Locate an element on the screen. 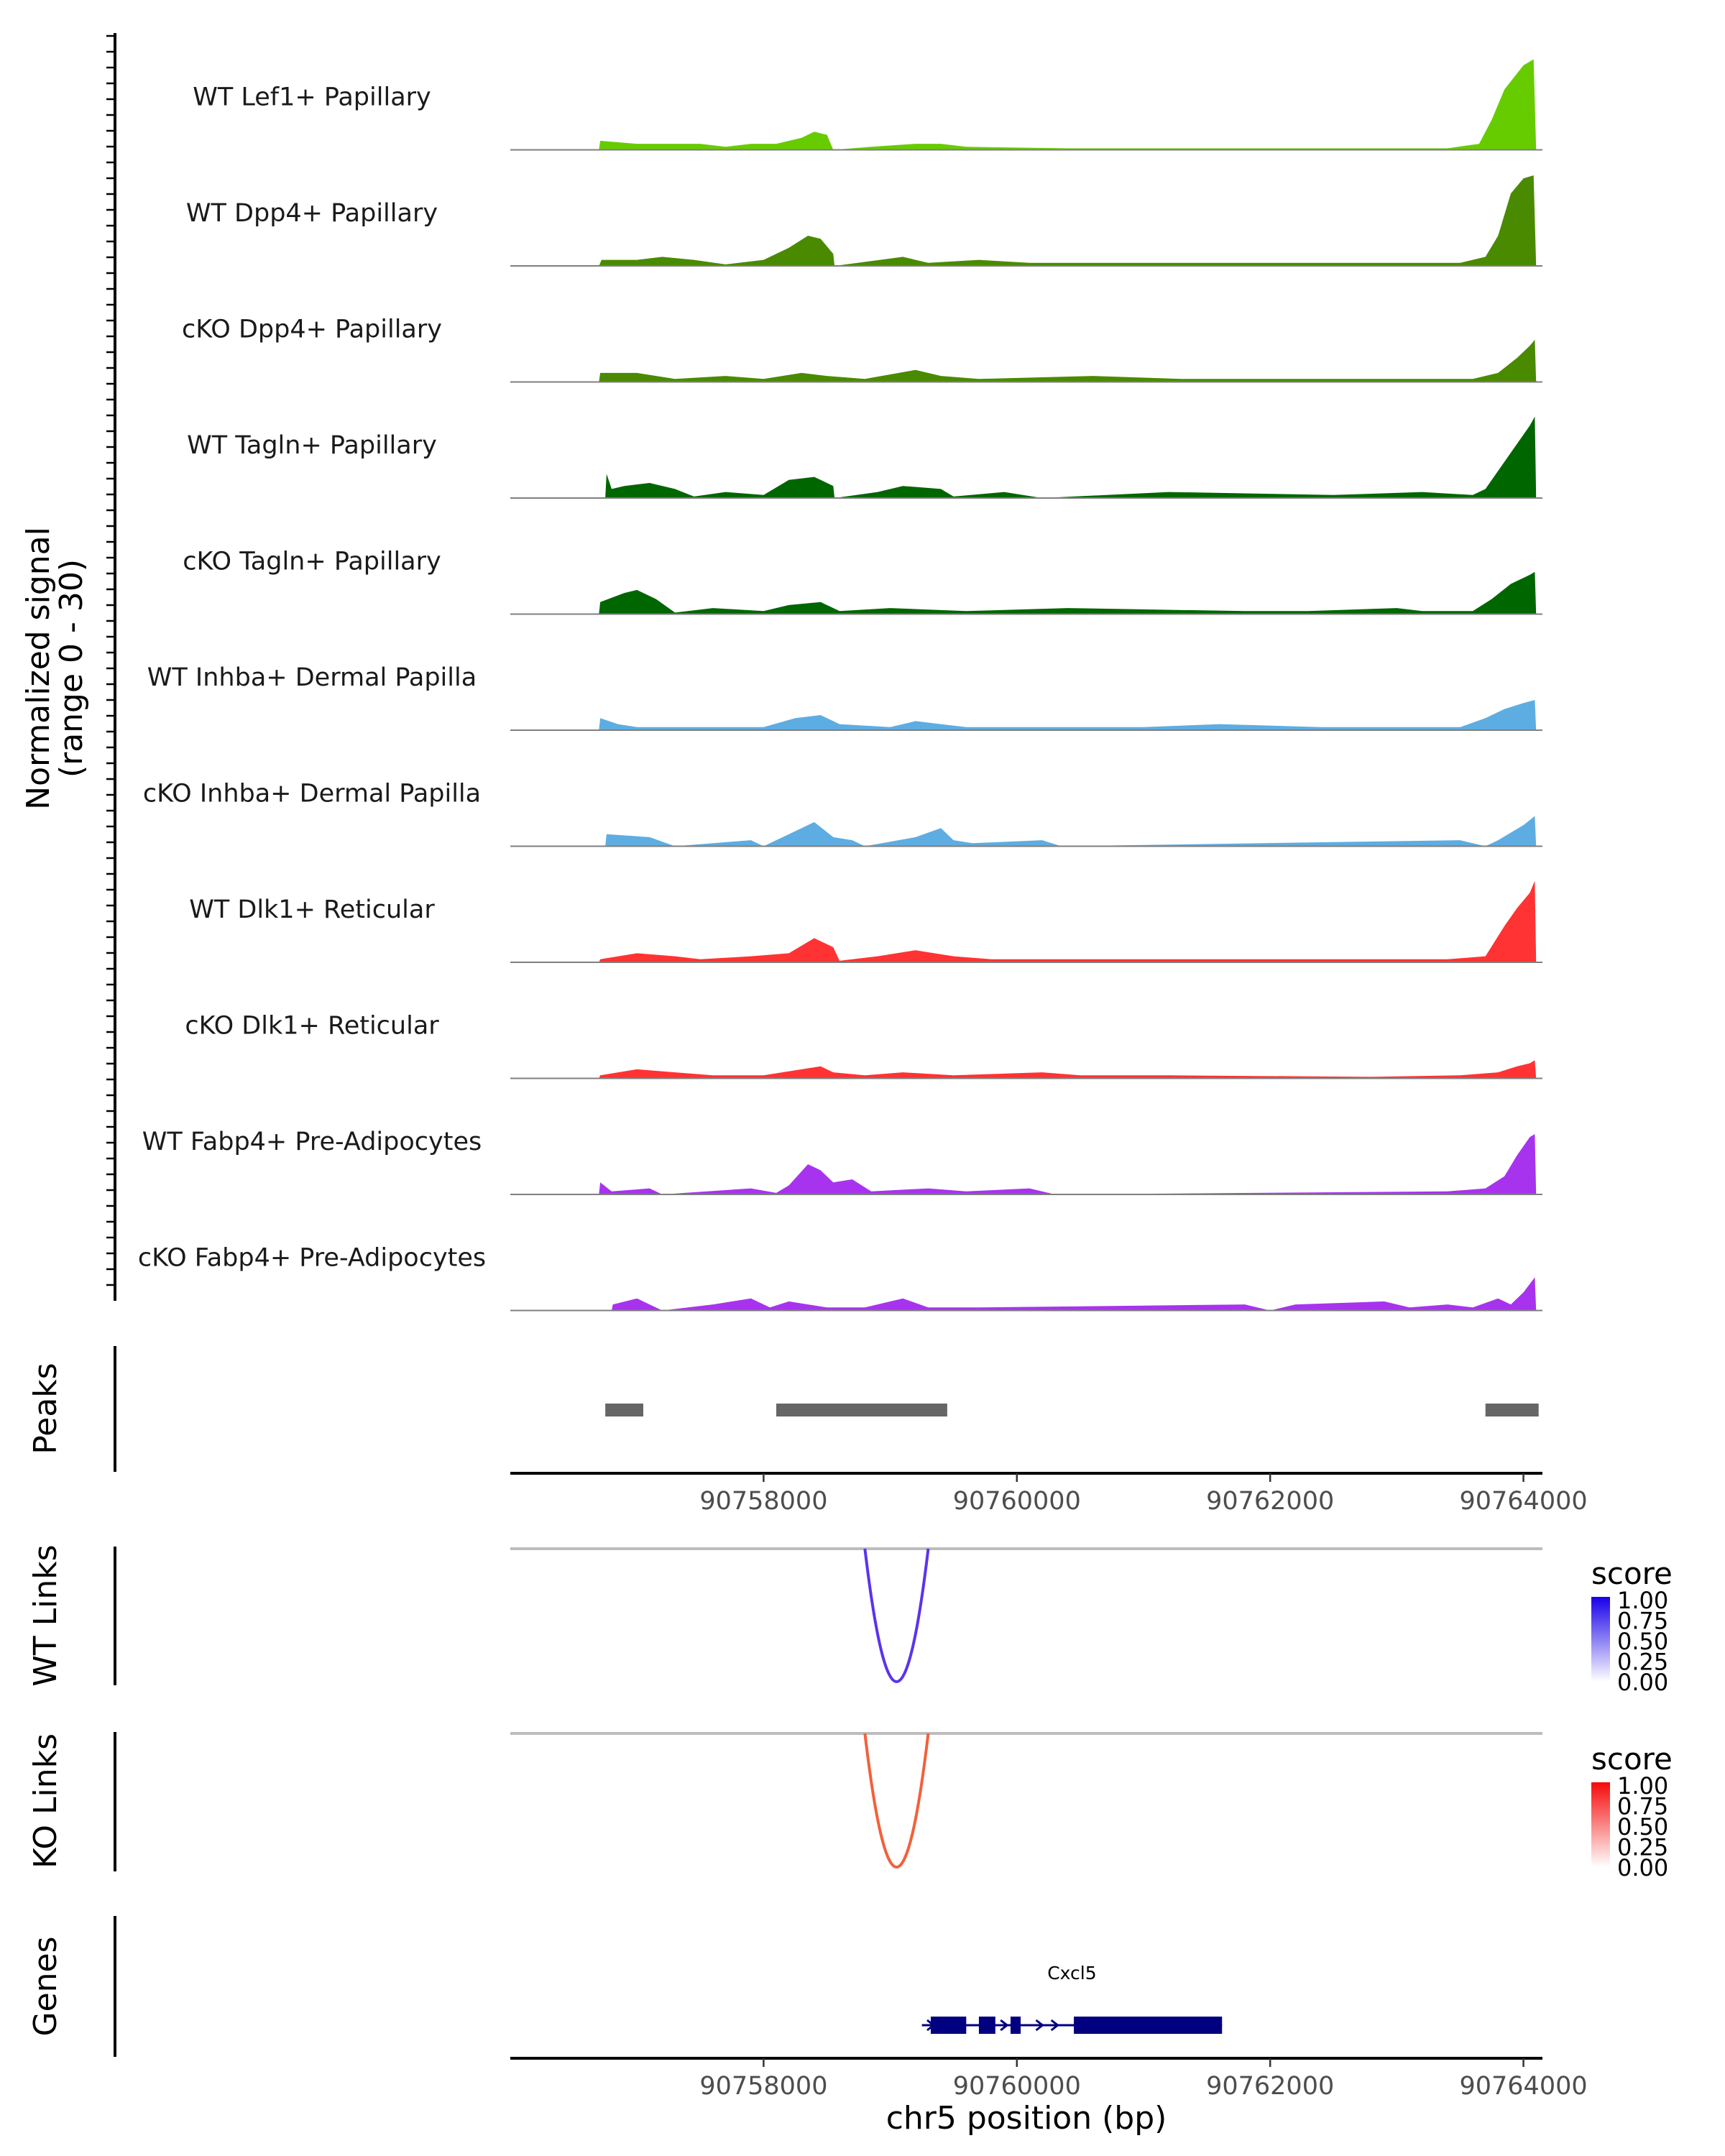 The height and width of the screenshot is (2156, 1725). coverage-y-axis-range: (range 0 - 30) is located at coordinates (71, 668).